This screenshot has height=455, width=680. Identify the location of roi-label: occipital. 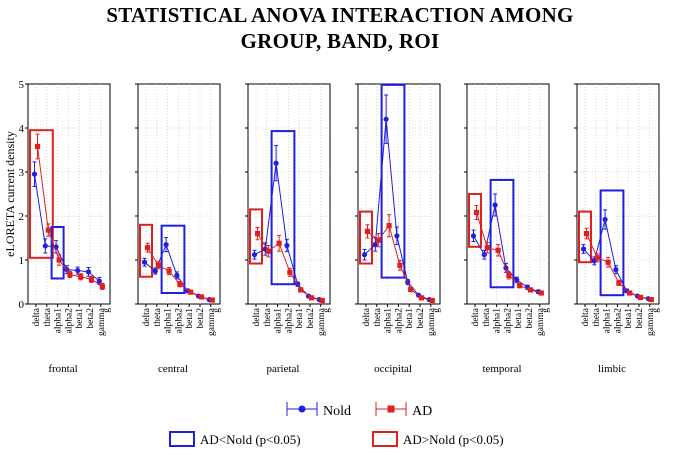
(393, 369).